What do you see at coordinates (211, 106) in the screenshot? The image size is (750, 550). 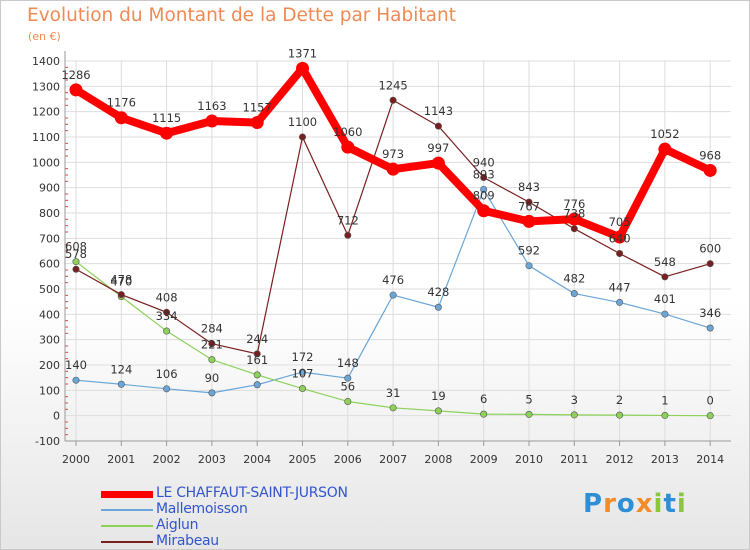 I see `data-label: 1163` at bounding box center [211, 106].